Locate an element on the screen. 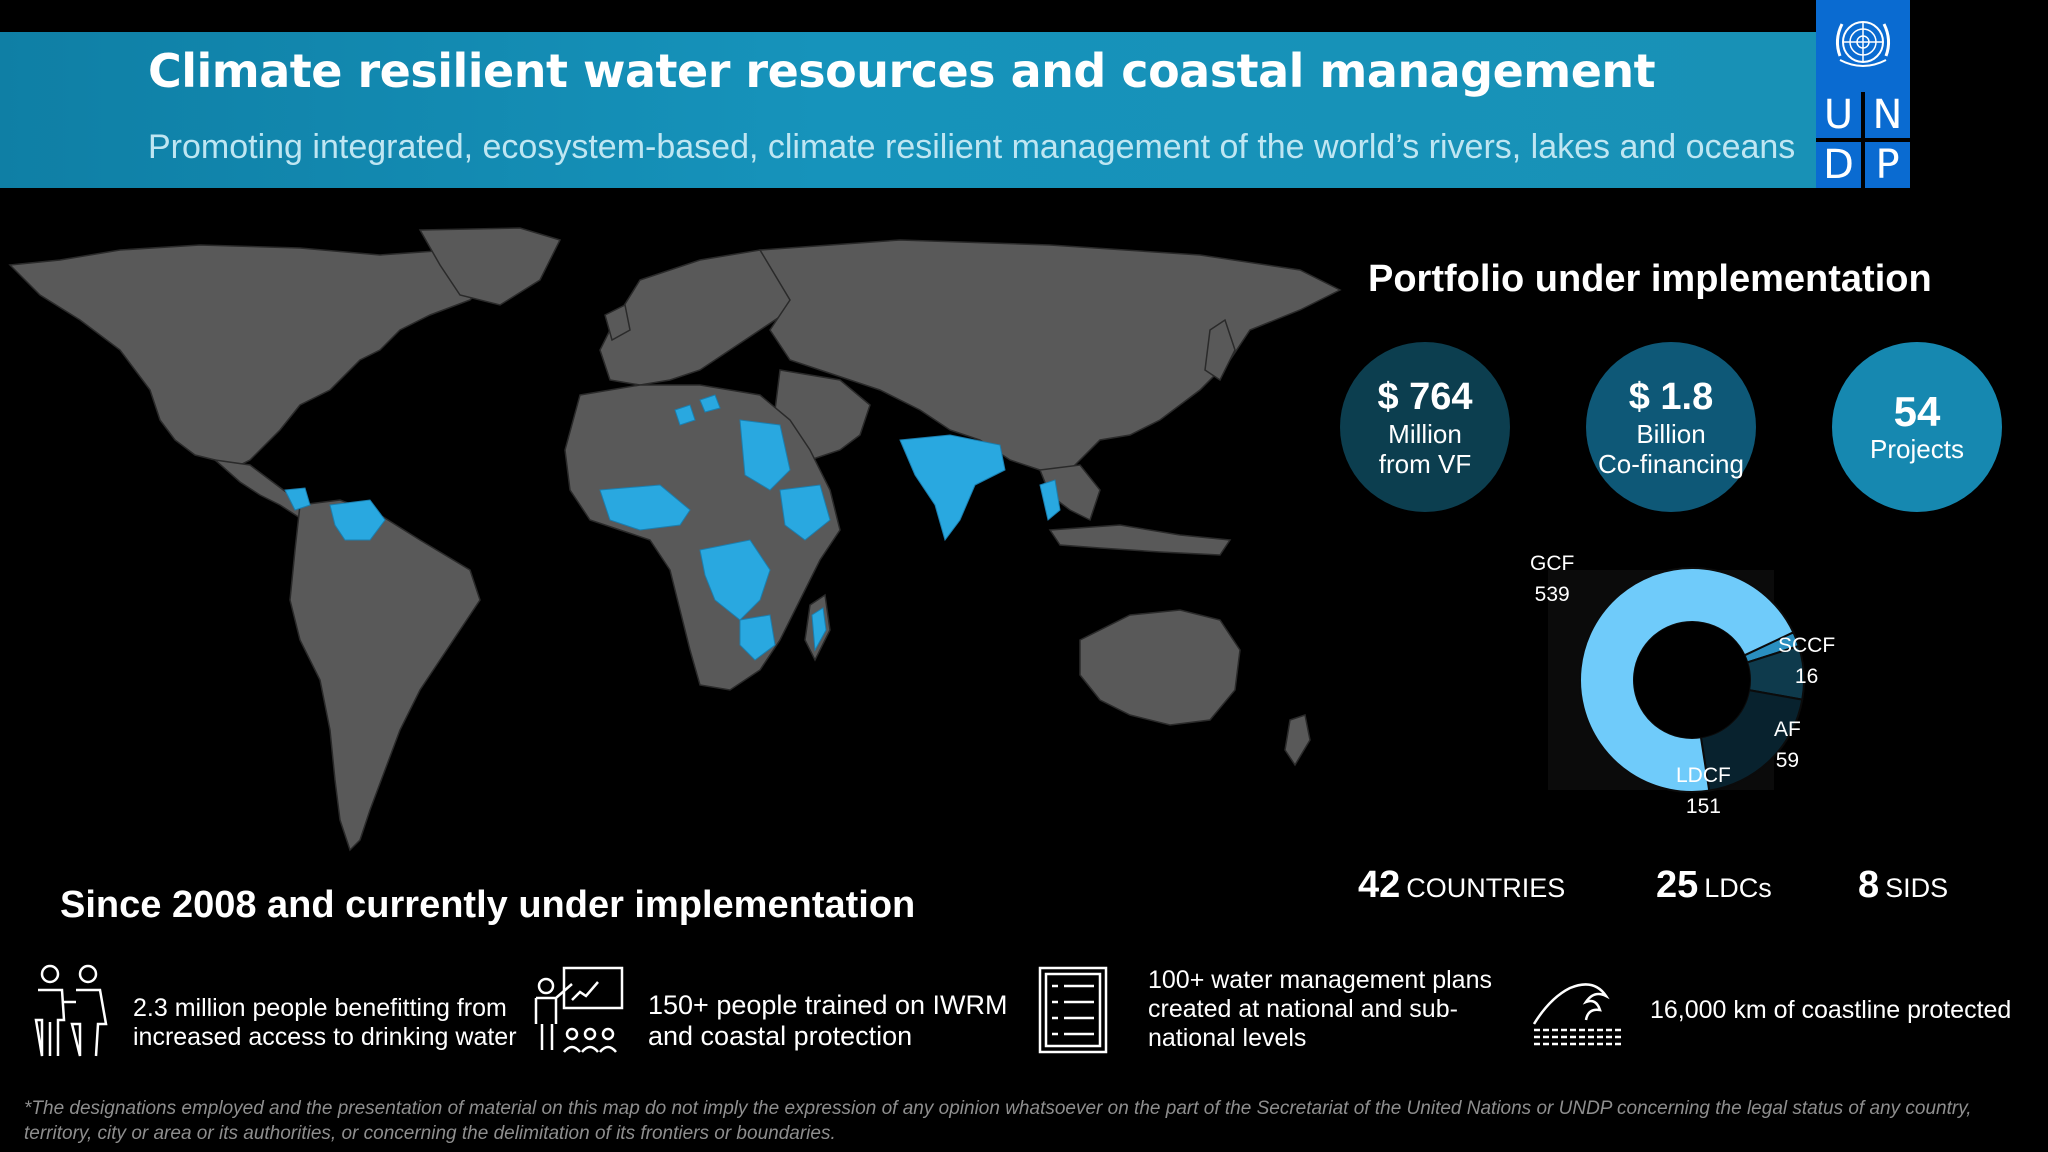 This screenshot has height=1152, width=2048. vf-unit: Million is located at coordinates (1425, 434).